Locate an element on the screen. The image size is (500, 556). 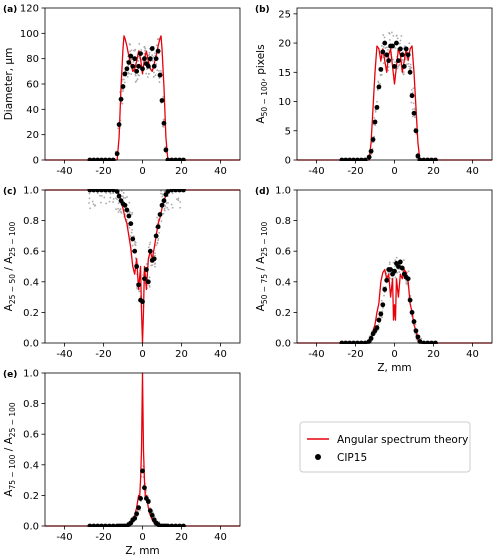
y-tick-label: 25 is located at coordinates (284, 14).